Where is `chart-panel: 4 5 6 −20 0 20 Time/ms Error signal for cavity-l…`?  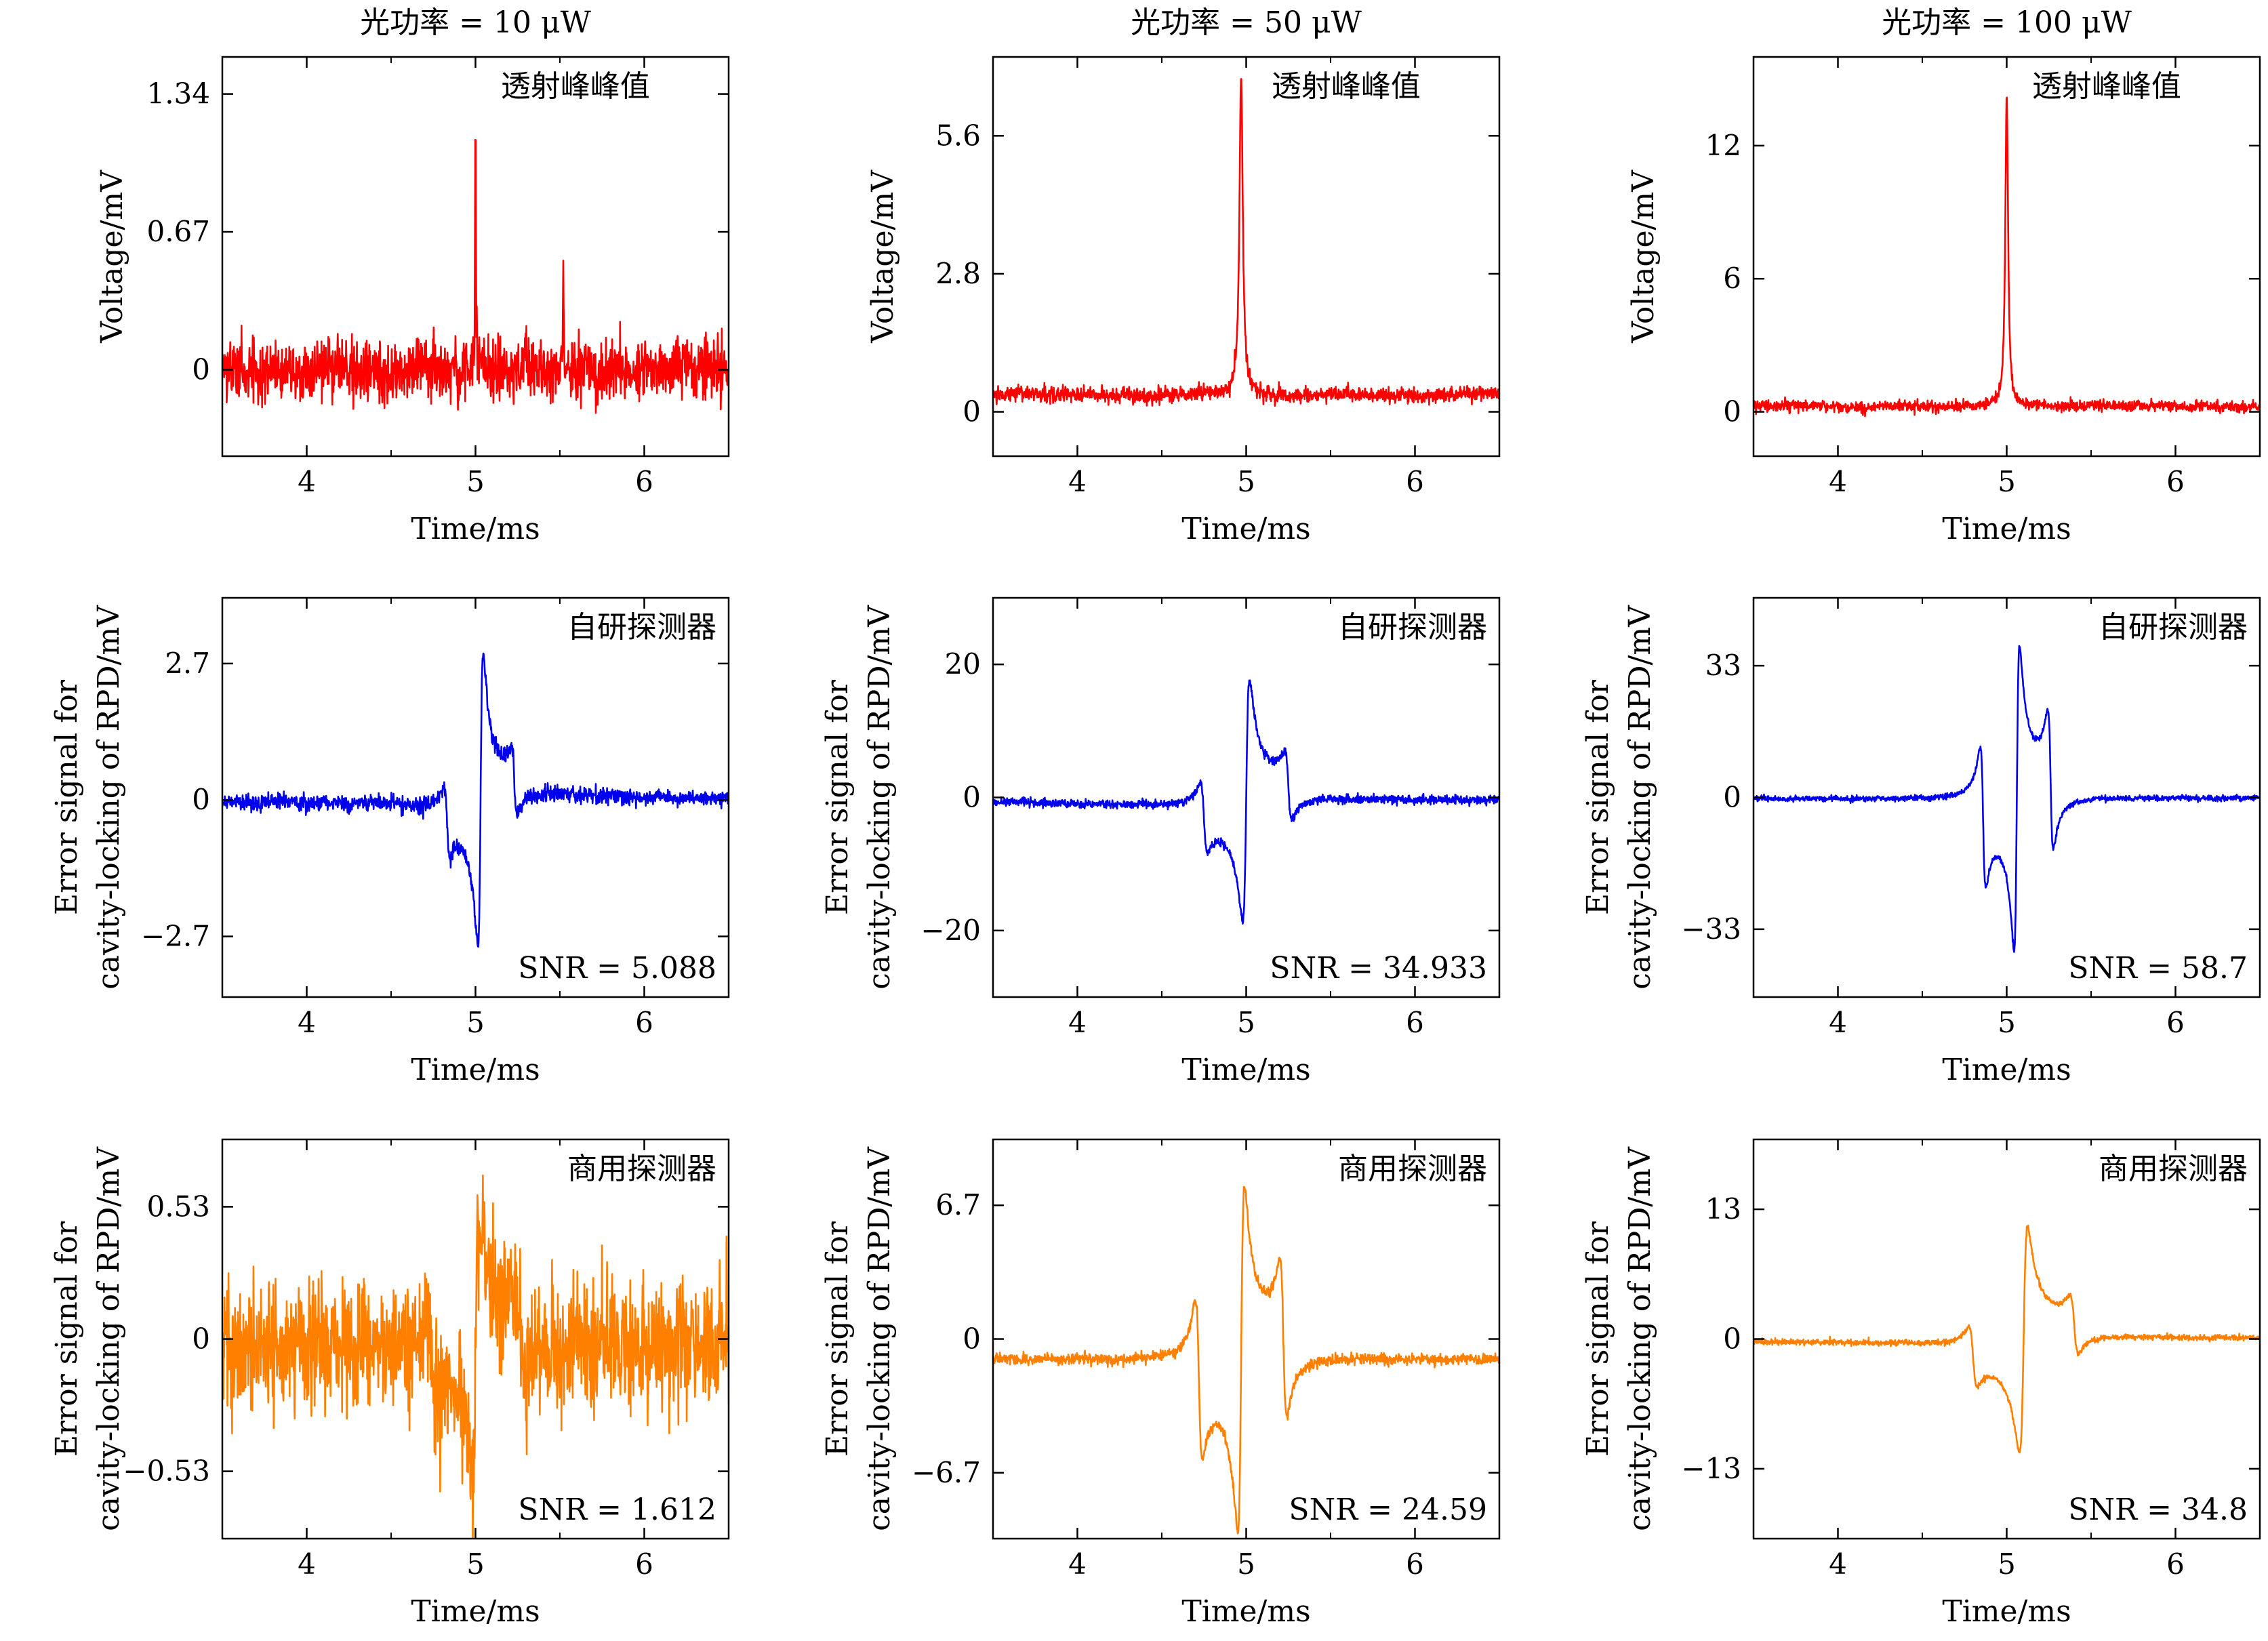
chart-panel: 4 5 6 −20 0 20 Time/ms Error signal for cavity-l… is located at coordinates (1160, 842).